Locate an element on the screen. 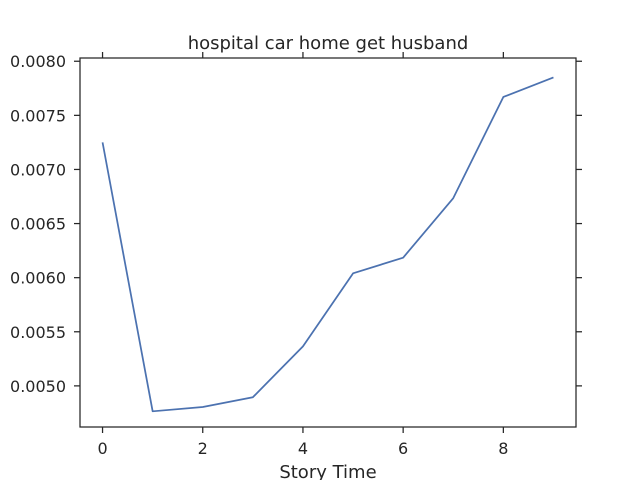  y-tick-label: 0.0060 is located at coordinates (38, 278).